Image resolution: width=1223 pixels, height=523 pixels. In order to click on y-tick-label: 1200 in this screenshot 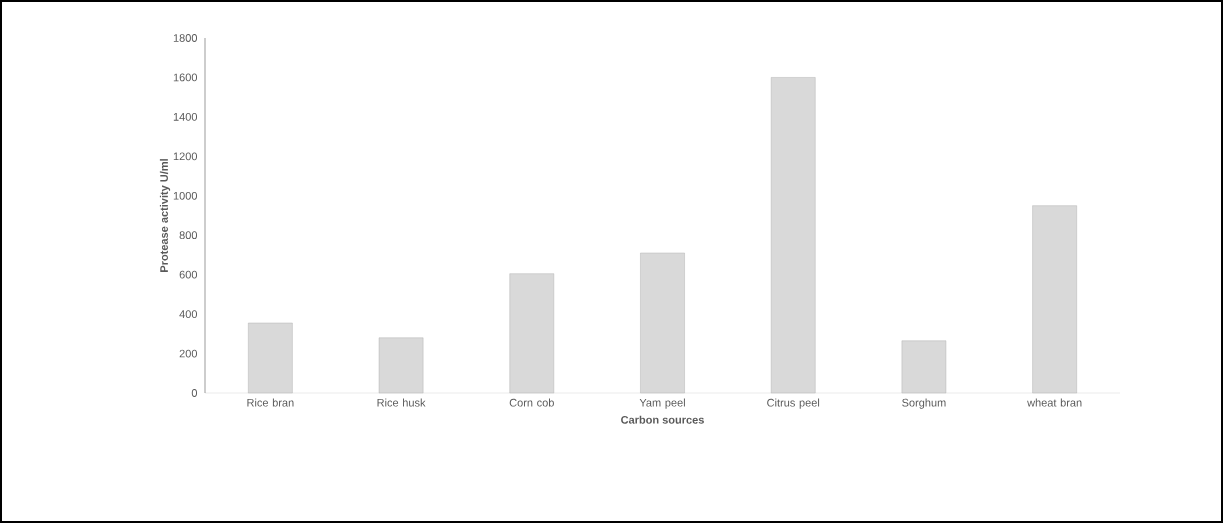, I will do `click(185, 156)`.